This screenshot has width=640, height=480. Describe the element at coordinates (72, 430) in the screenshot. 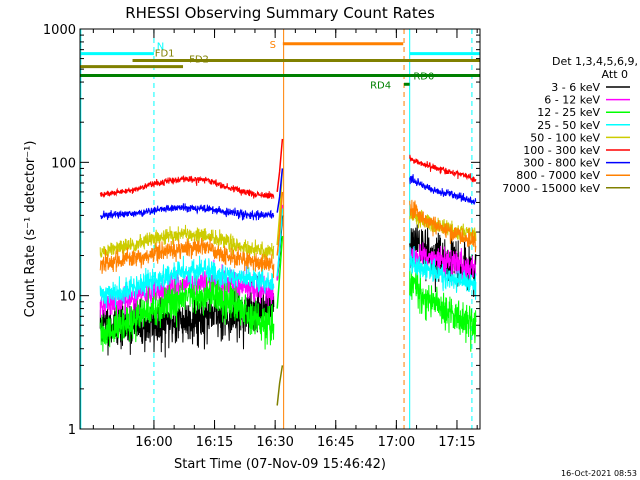

I see `y-tick-label-0: 1` at that location.